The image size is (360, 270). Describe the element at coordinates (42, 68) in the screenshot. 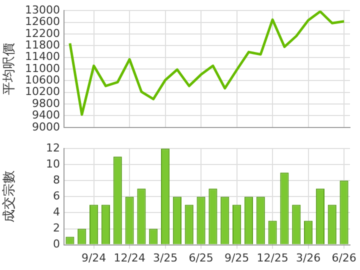

I see `y-tick-label: 11000` at that location.